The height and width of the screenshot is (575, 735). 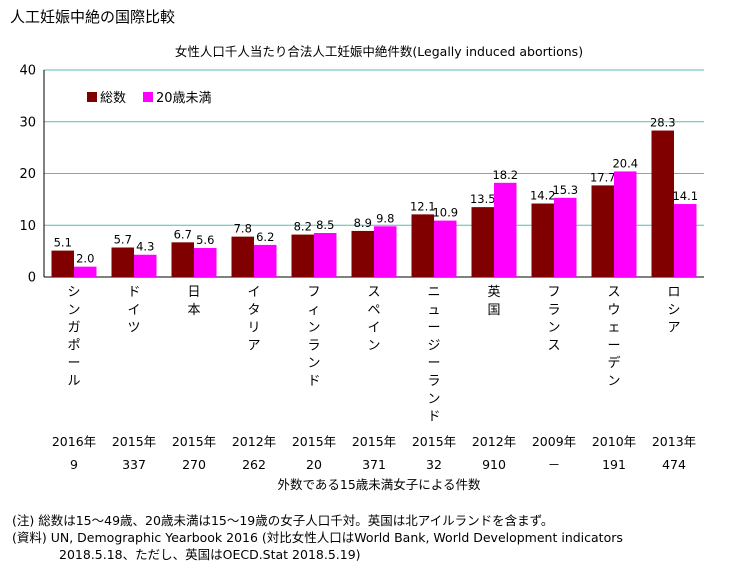 What do you see at coordinates (193, 292) in the screenshot?
I see `x-tick-label: 日` at bounding box center [193, 292].